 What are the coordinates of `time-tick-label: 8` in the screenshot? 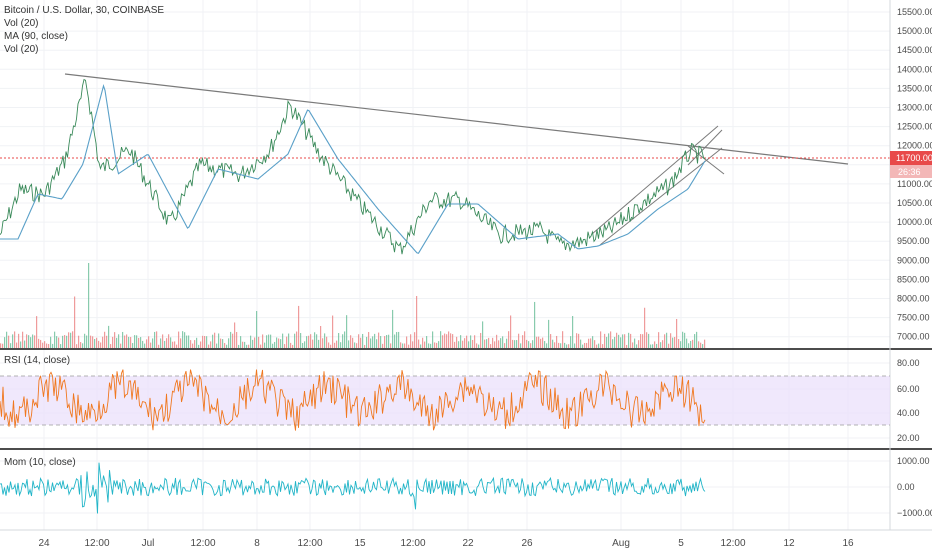 It's located at (257, 543).